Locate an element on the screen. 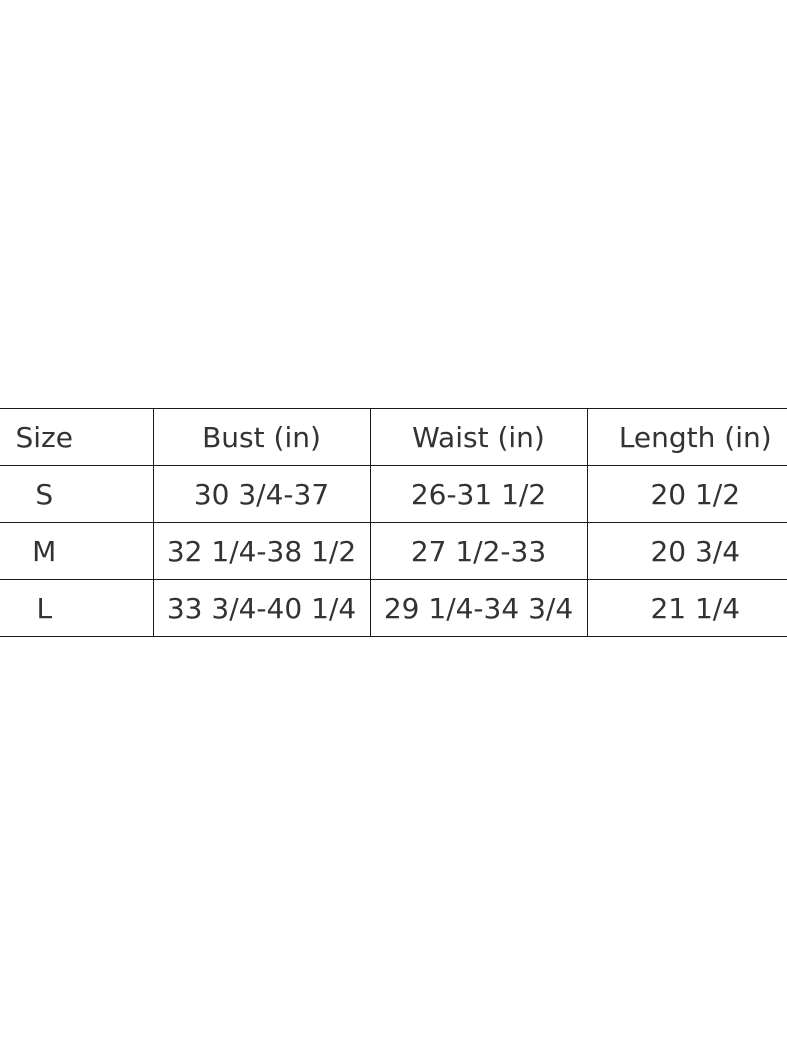 This screenshot has width=787, height=1049. header-row: Size Bust (in) Waist (in) Length (in) is located at coordinates (393, 437).